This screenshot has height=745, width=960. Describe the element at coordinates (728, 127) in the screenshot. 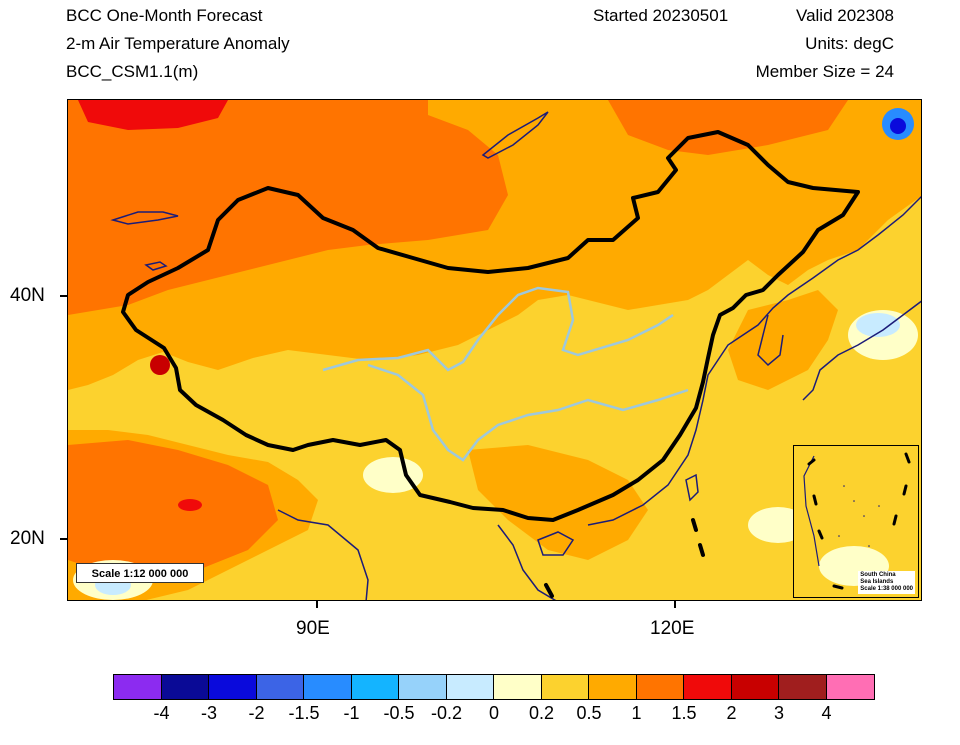

I see `shade-darkorange-ne` at that location.